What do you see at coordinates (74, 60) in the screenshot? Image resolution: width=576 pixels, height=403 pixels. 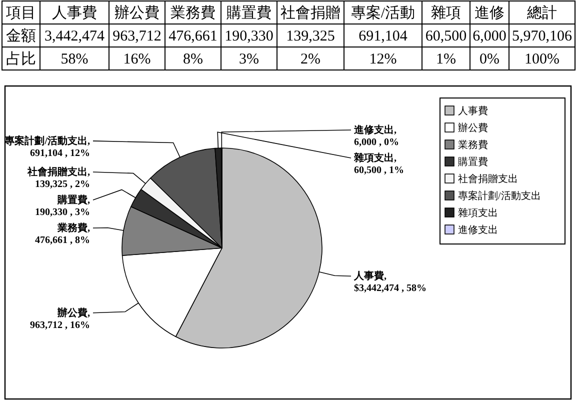 I see `text: 58%` at bounding box center [74, 60].